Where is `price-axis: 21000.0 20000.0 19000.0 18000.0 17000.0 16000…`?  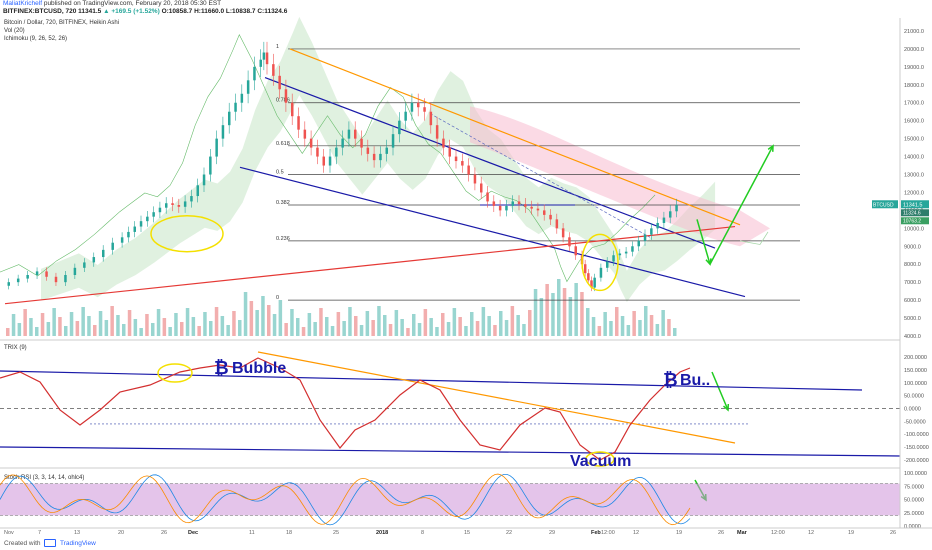
price-axis: 21000.0 20000.0 19000.0 18000.0 17000.0 16000… is located at coordinates (900, 184).